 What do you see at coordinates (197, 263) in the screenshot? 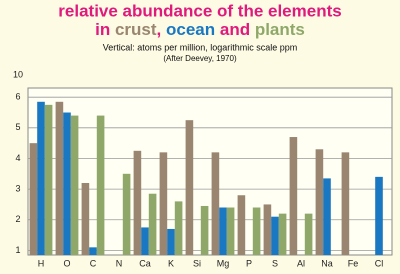
I see `x-tick-label: Si` at bounding box center [197, 263].